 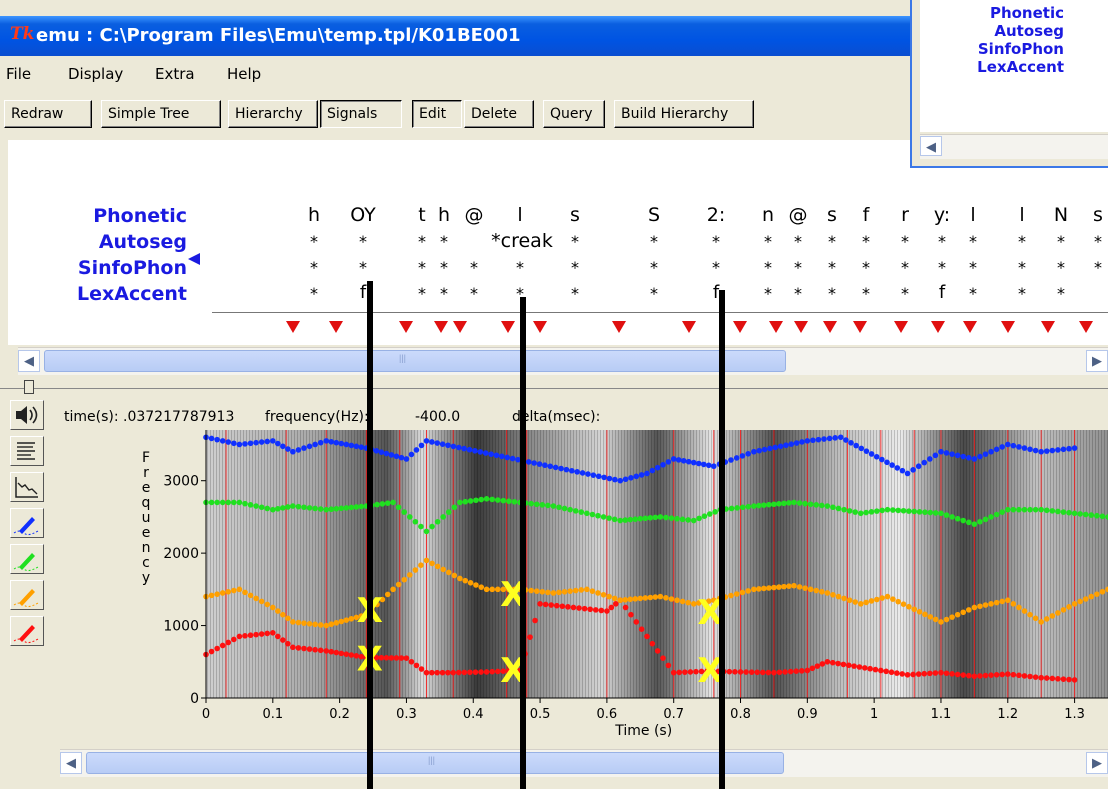 What do you see at coordinates (931, 146) in the screenshot?
I see `overlay-scroll-left-arrow-icon: ◀` at bounding box center [931, 146].